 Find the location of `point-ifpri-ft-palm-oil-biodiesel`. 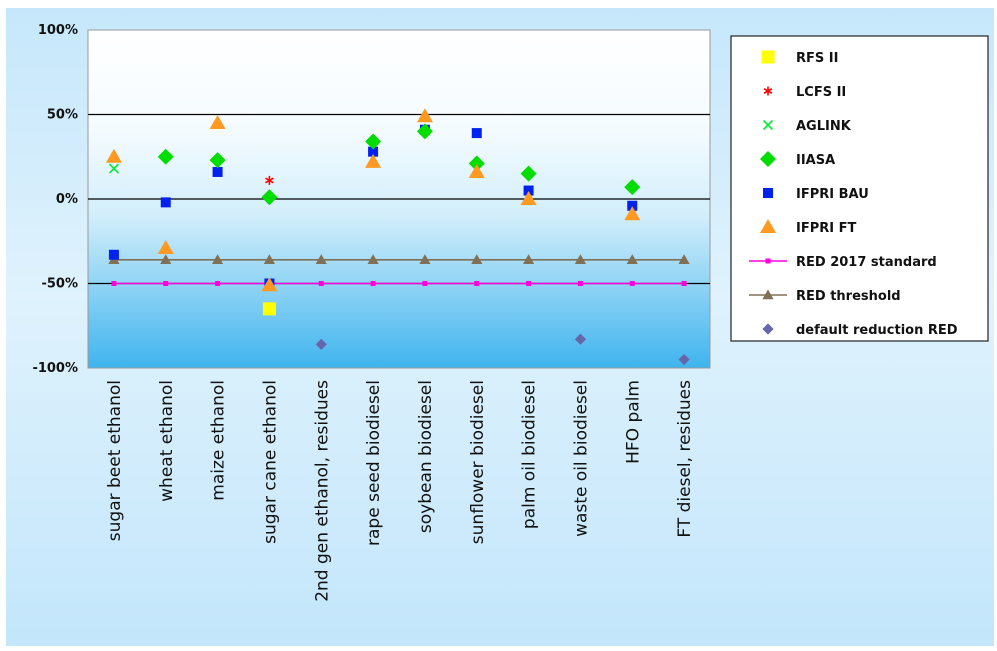

point-ifpri-ft-palm-oil-biodiesel is located at coordinates (528, 198).